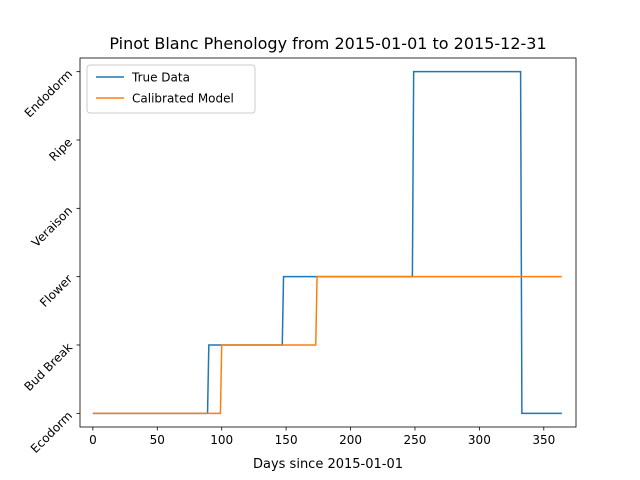 The width and height of the screenshot is (640, 480). Describe the element at coordinates (60, 149) in the screenshot. I see `y-tick-label: Ripe` at that location.